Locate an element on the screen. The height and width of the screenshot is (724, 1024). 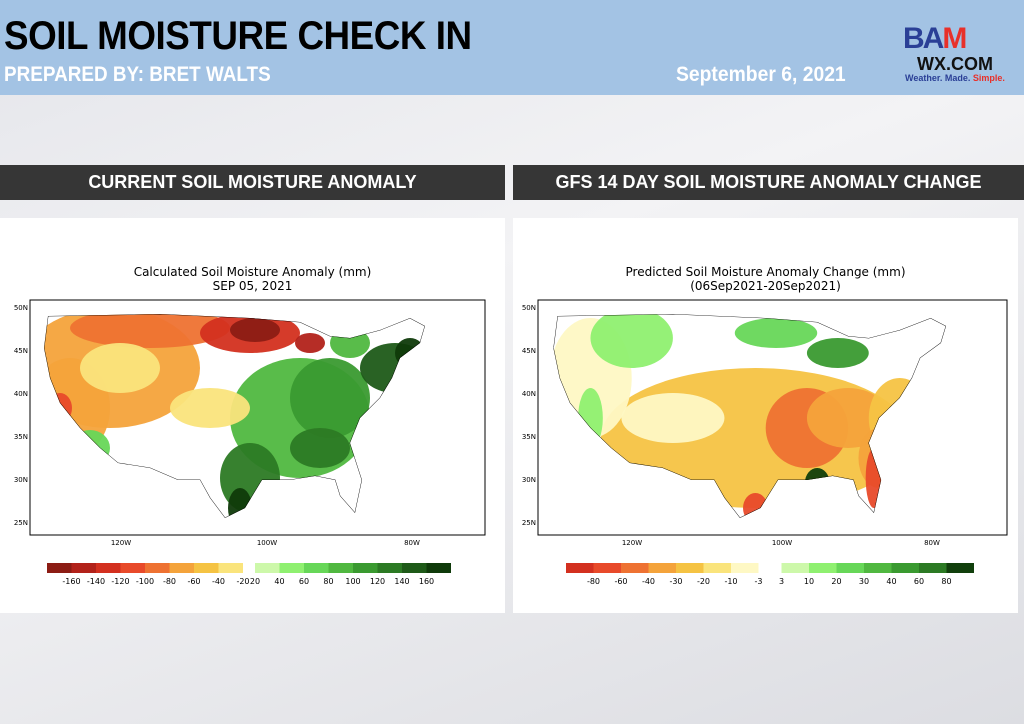
map-subtitle: (06Sep2021-20Sep2021) is located at coordinates (765, 286).